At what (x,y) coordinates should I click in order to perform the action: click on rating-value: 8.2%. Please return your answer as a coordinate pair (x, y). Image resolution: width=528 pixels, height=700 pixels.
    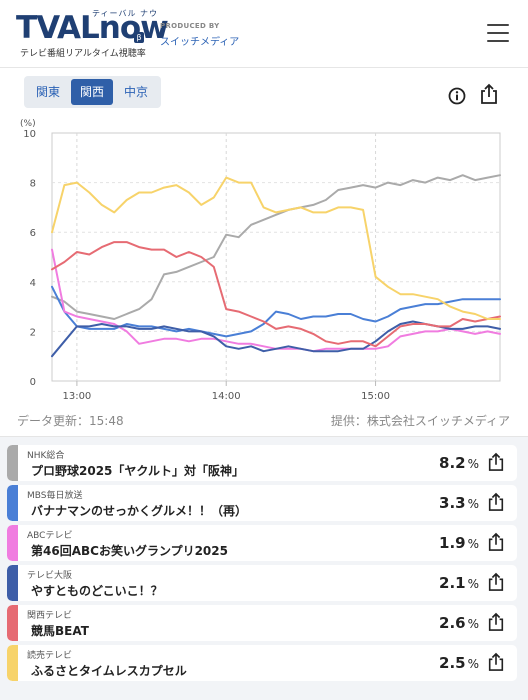
    Looking at the image, I should click on (459, 463).